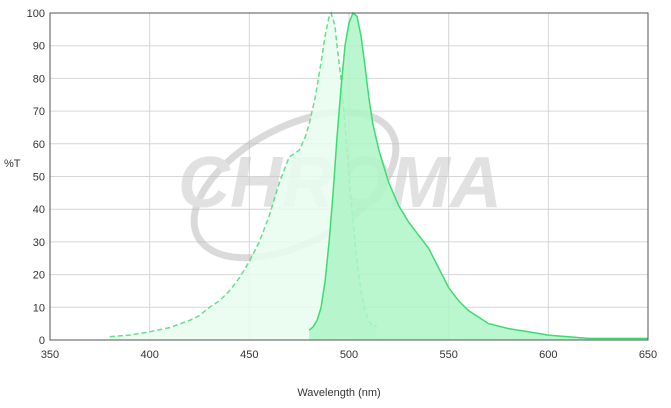  I want to click on y-tick-label-2: 20, so click(39, 276).